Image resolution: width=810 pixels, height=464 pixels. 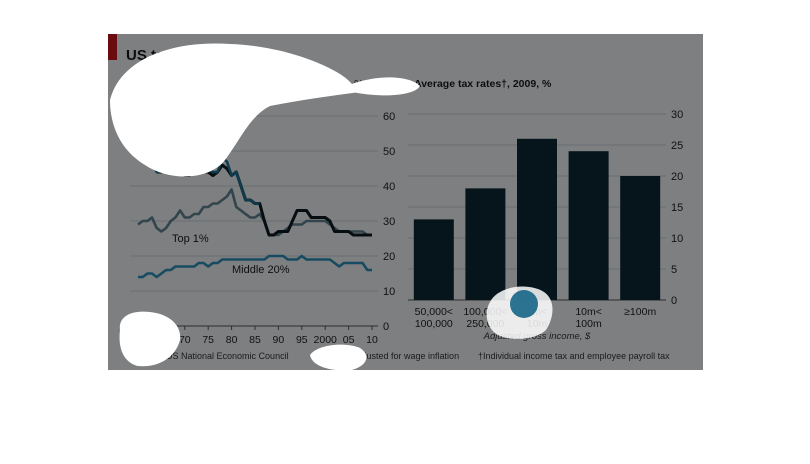 What do you see at coordinates (208, 356) in the screenshot?
I see `source-note: Sources: US National Economic Council` at bounding box center [208, 356].